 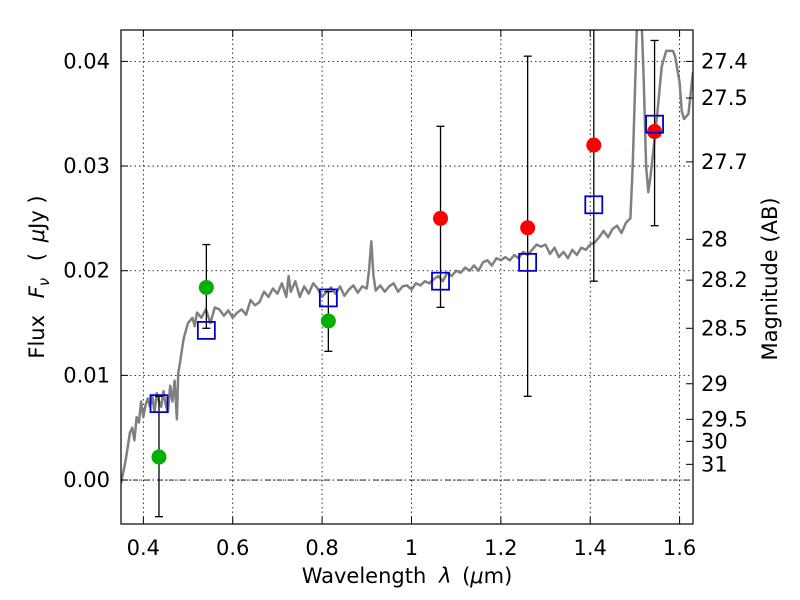 What do you see at coordinates (590, 548) in the screenshot?
I see `x-tick-label: 1.4` at bounding box center [590, 548].